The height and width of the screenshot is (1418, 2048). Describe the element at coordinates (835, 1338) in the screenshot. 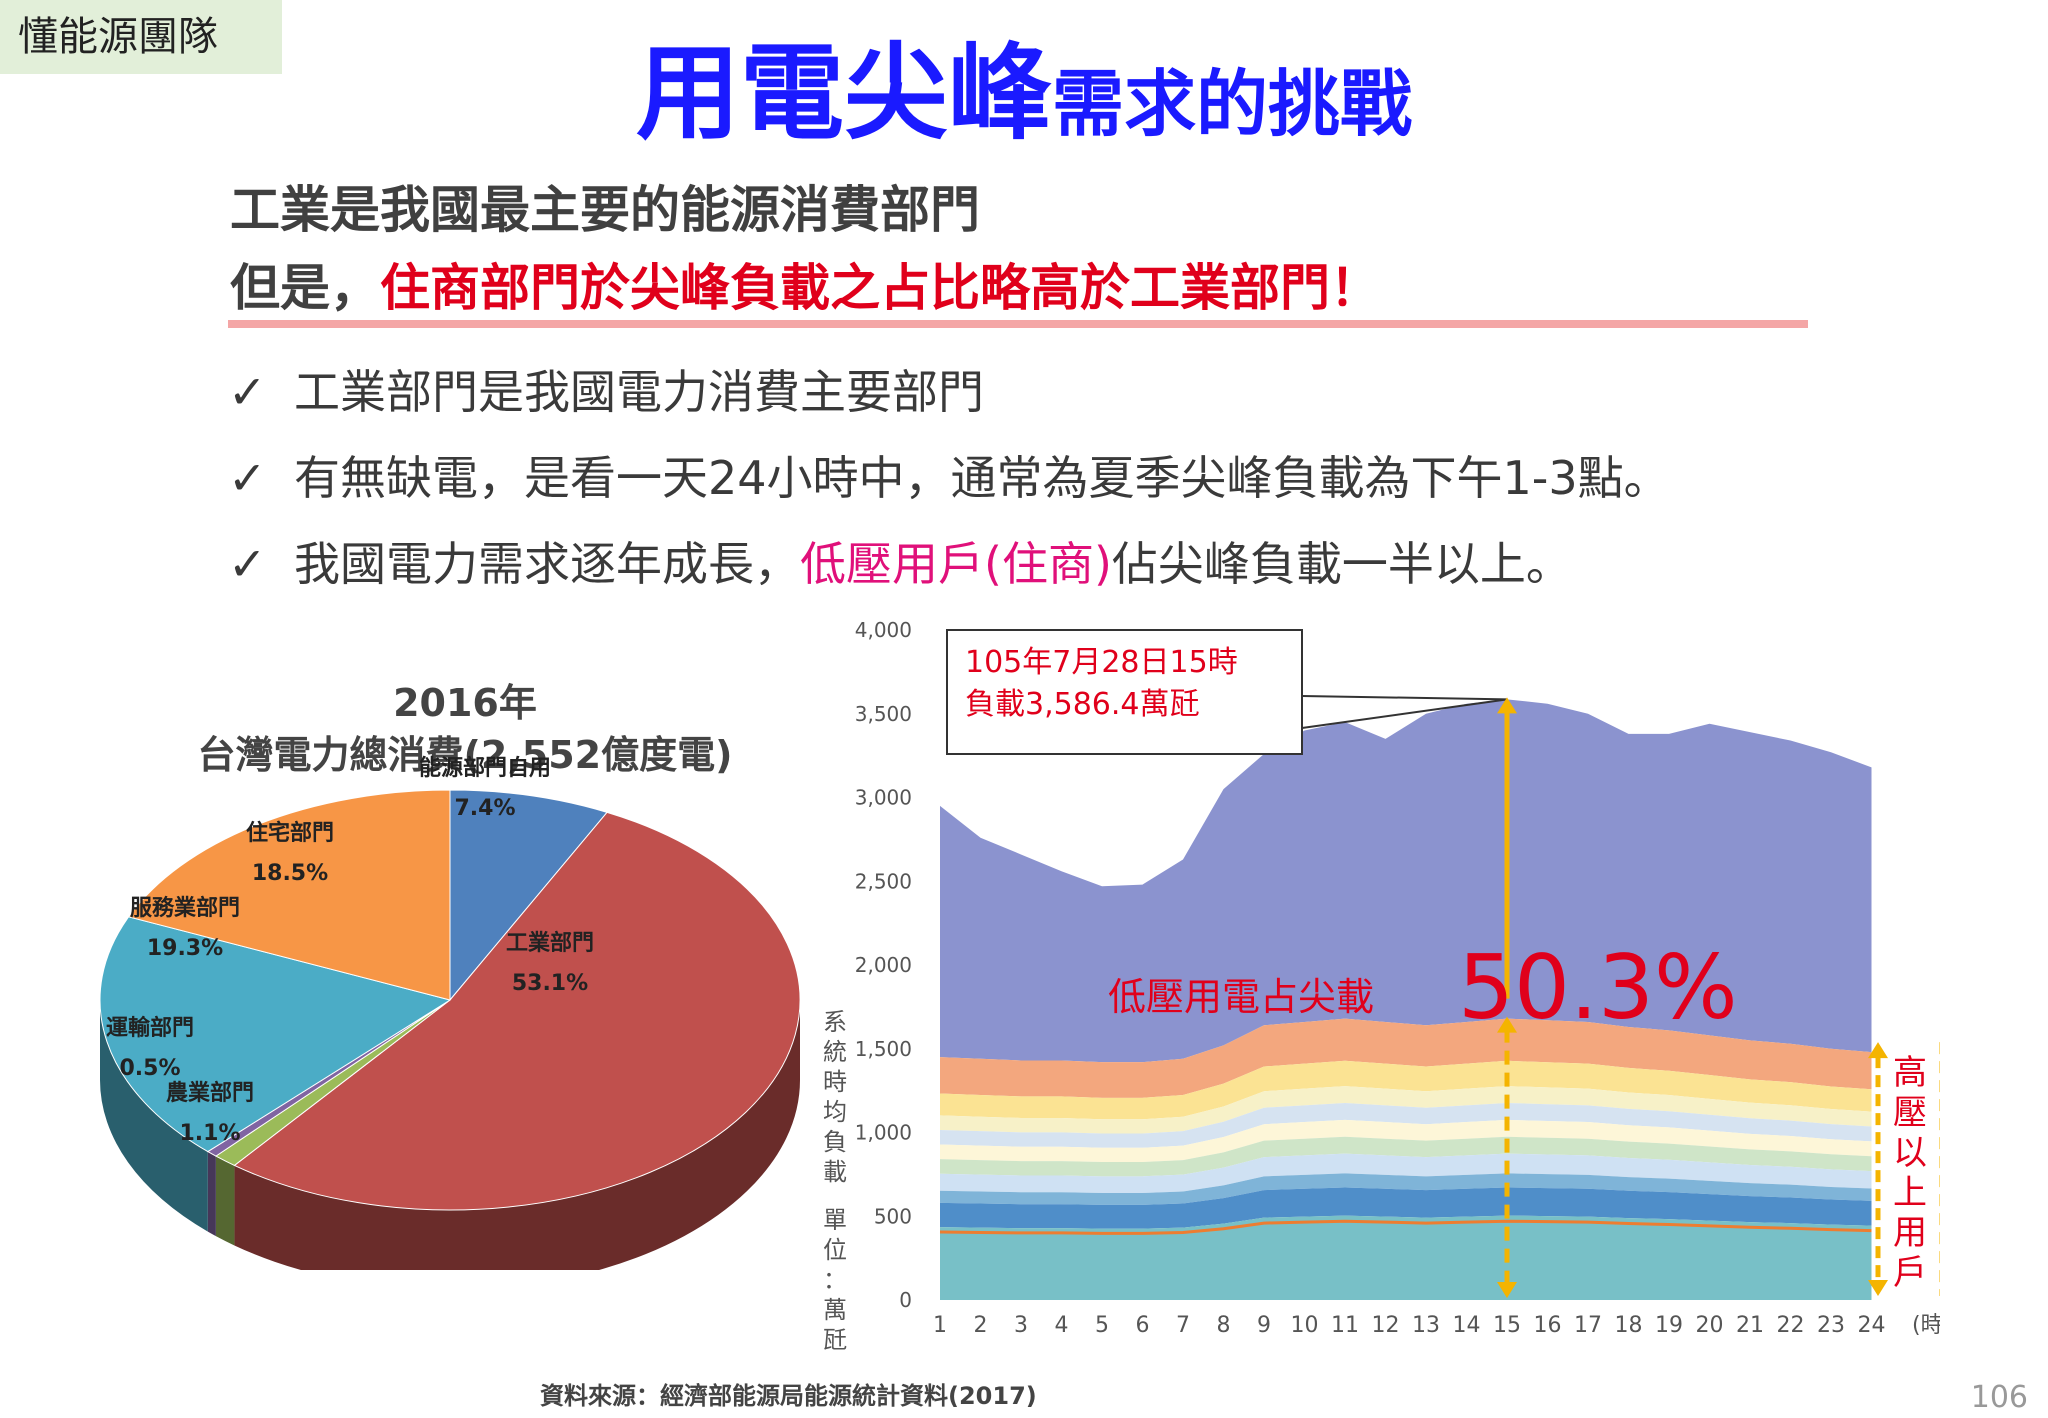

I see `y-axis-label-char: 瓩` at that location.